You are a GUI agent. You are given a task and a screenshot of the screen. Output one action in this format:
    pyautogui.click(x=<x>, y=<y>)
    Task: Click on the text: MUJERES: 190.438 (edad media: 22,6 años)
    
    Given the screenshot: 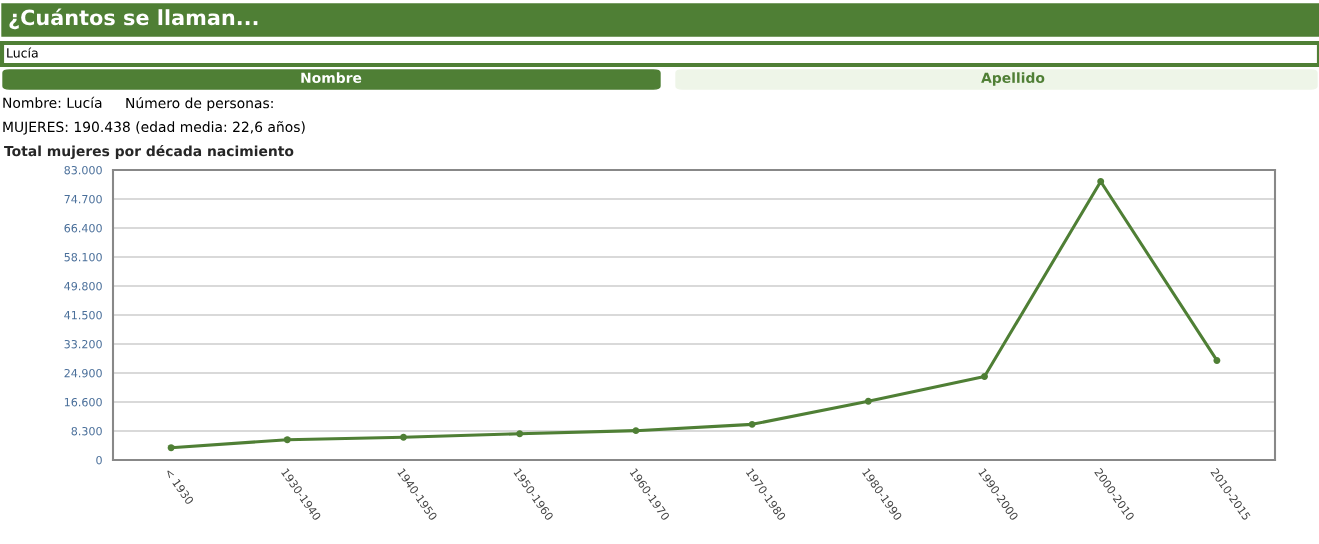 What is the action you would take?
    pyautogui.click(x=154, y=128)
    